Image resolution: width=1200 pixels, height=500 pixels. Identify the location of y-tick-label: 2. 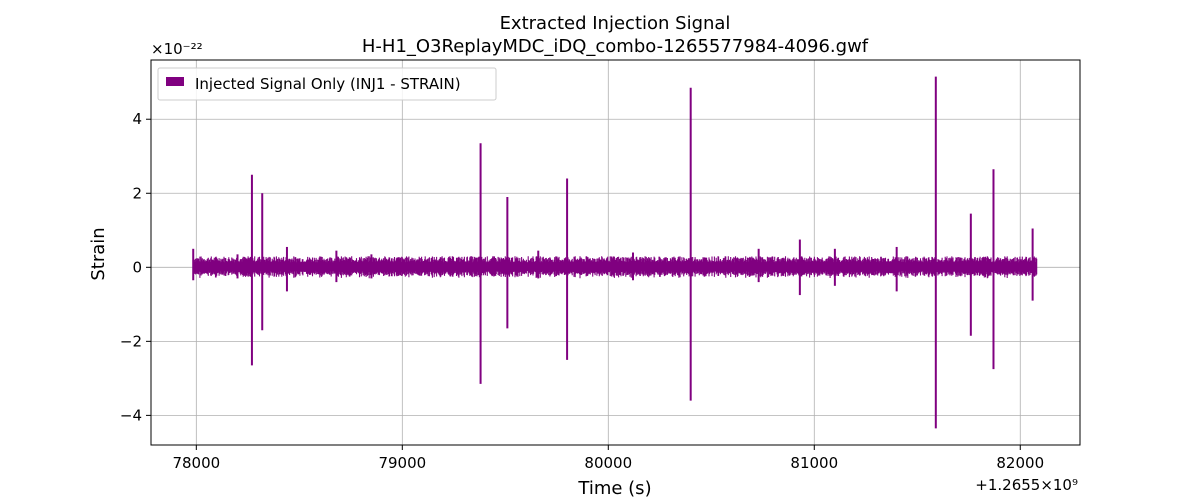
(137, 193).